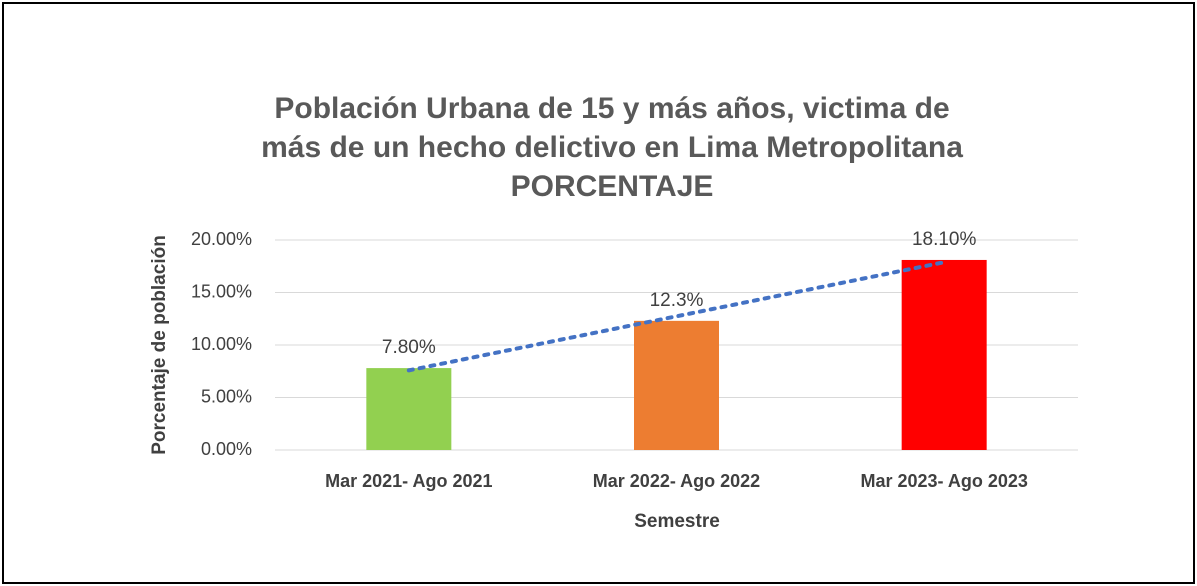  I want to click on y-axis-label: Porcentaje de población, so click(159, 345).